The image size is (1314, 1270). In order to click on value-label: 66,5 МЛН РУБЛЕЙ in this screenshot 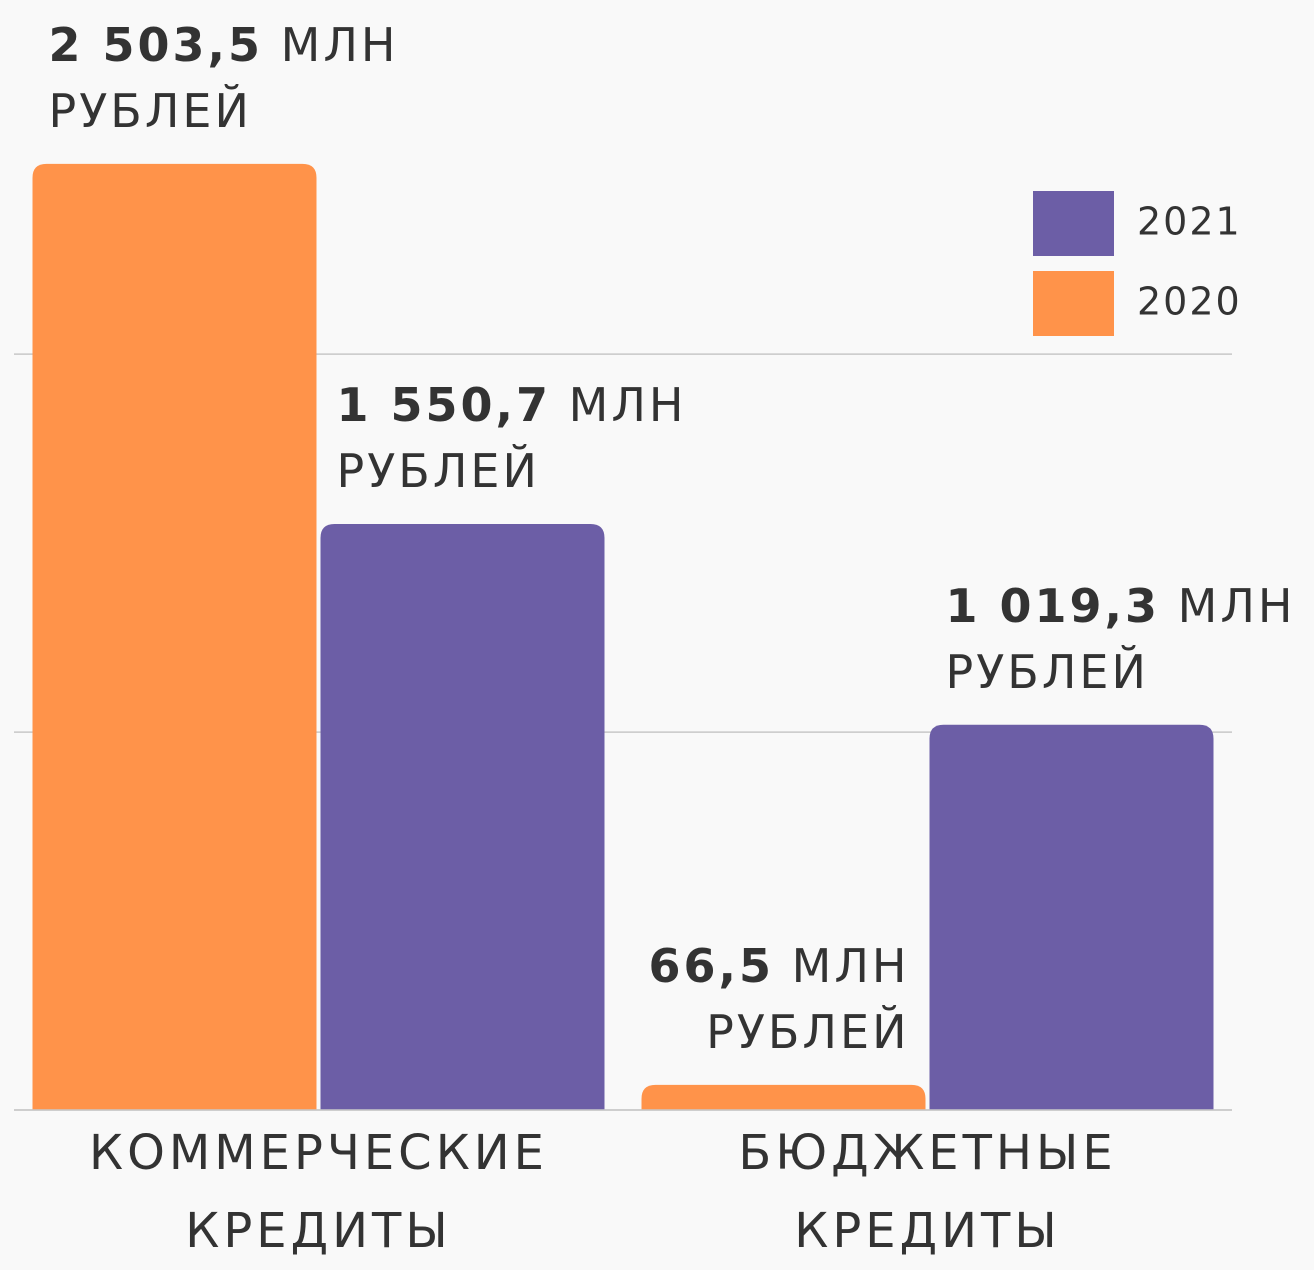, I will do `click(760, 999)`.